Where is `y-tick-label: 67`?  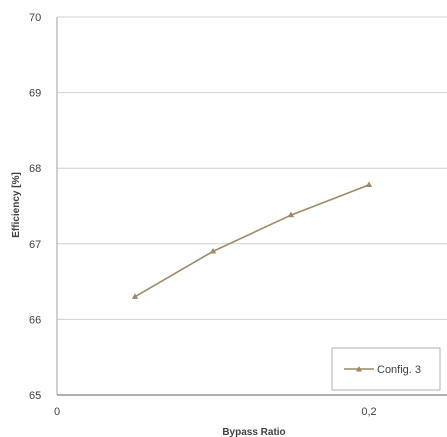
y-tick-label: 67 is located at coordinates (35, 245).